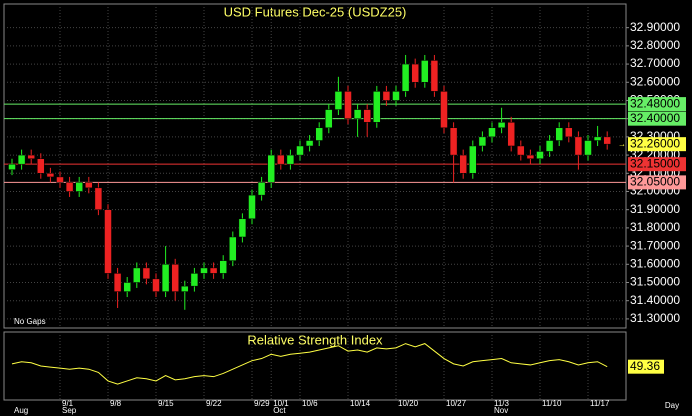 The image size is (692, 416). Describe the element at coordinates (30, 321) in the screenshot. I see `note: No Gaps` at that location.